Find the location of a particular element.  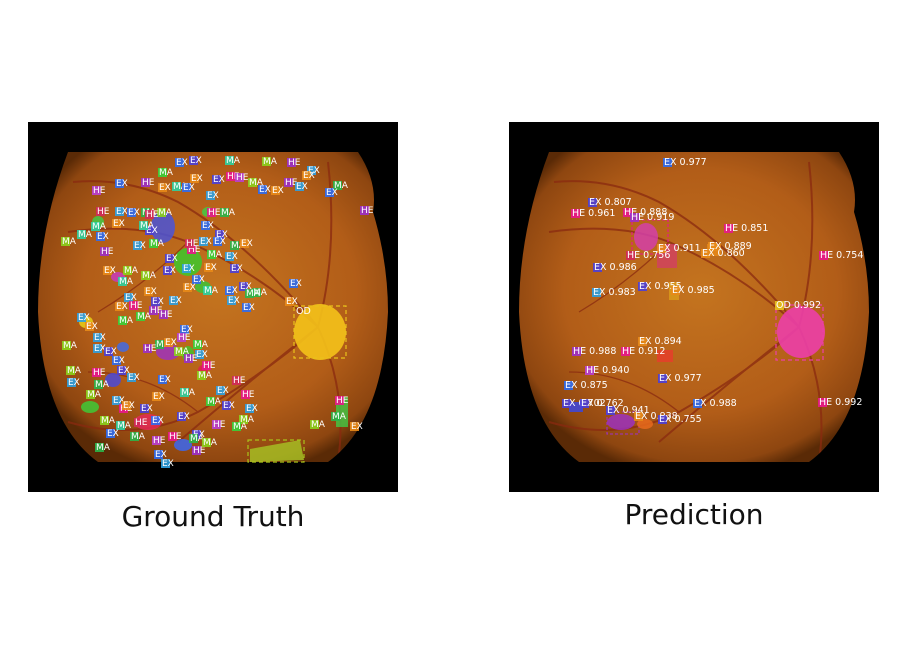

prediction-label-text: HE 0.912 is located at coordinates (643, 351).